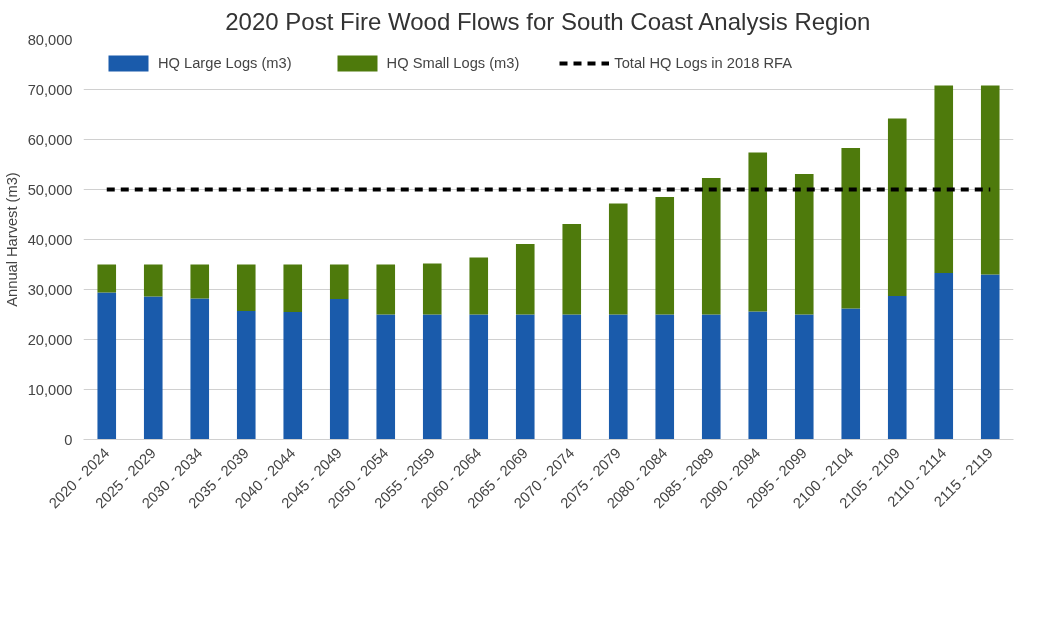  Describe the element at coordinates (11, 239) in the screenshot. I see `y-axis-title: Annual Harvest (m3)` at that location.